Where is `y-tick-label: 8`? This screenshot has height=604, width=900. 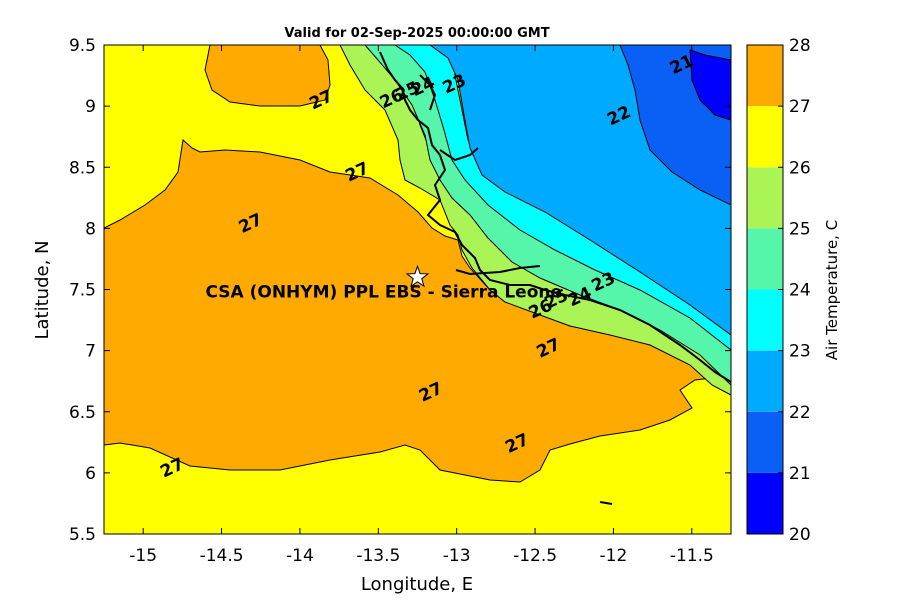 y-tick-label: 8 is located at coordinates (90, 229).